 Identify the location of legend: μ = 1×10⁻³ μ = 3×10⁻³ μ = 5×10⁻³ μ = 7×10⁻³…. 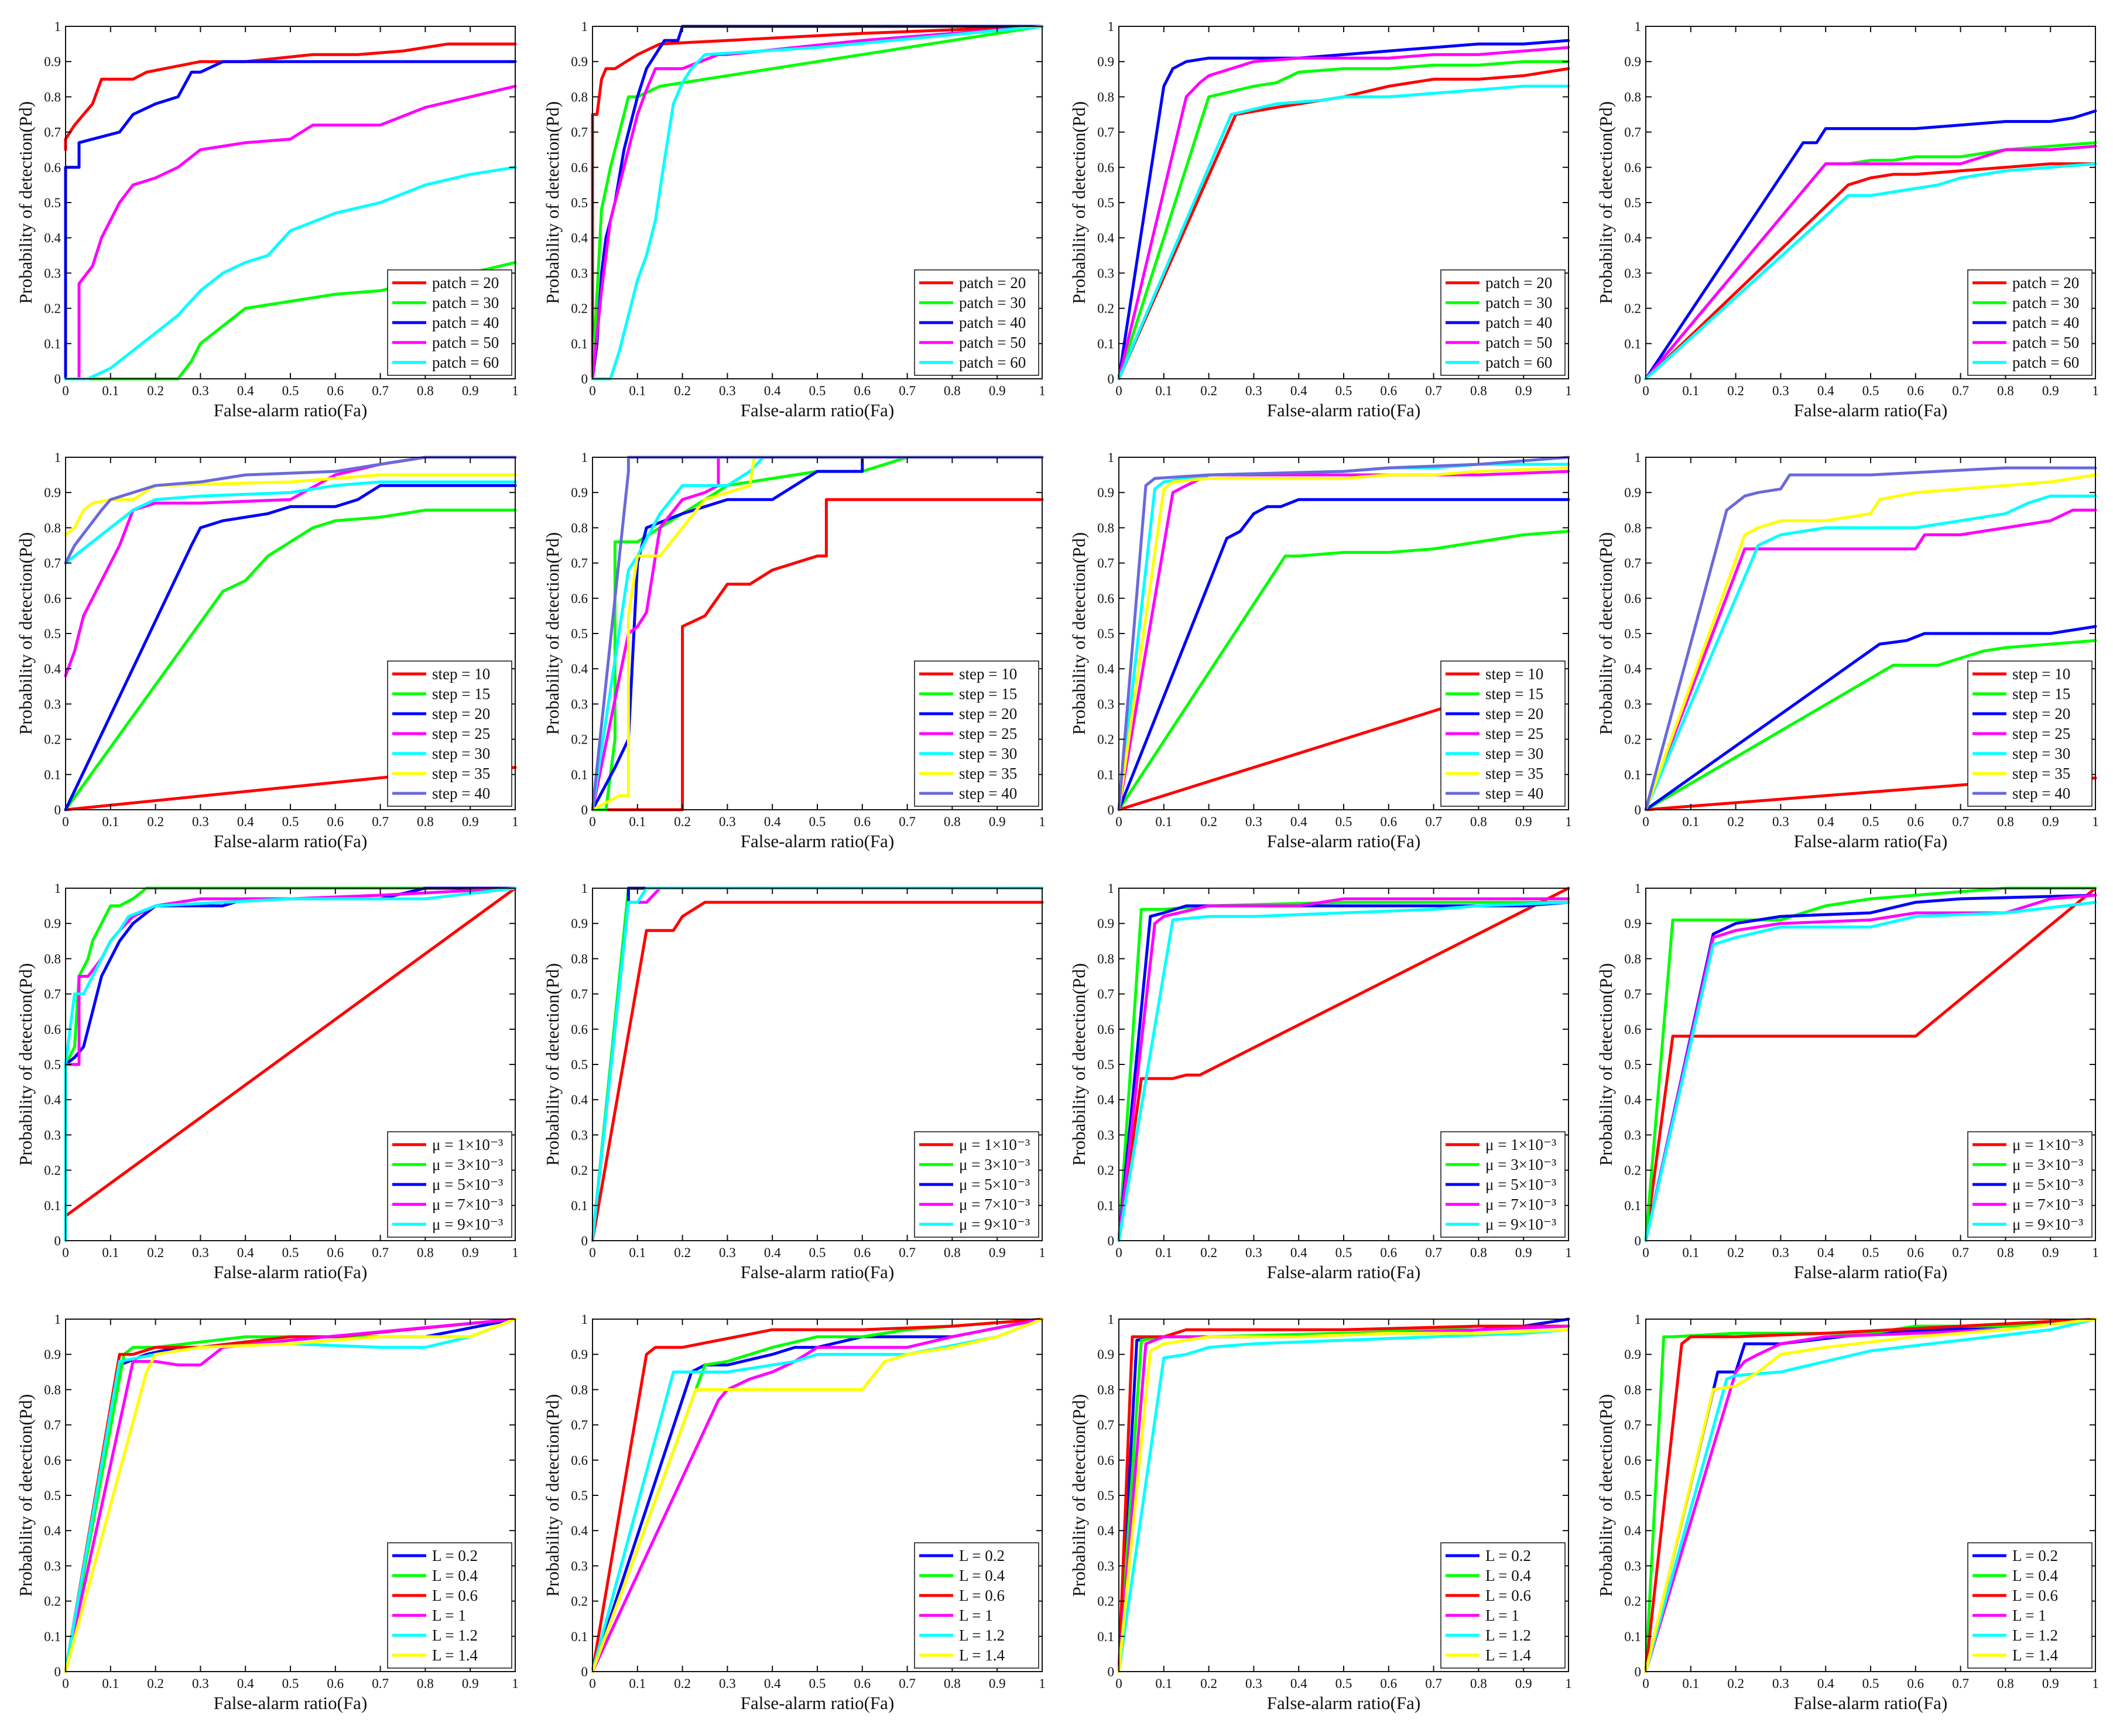
(1503, 1184).